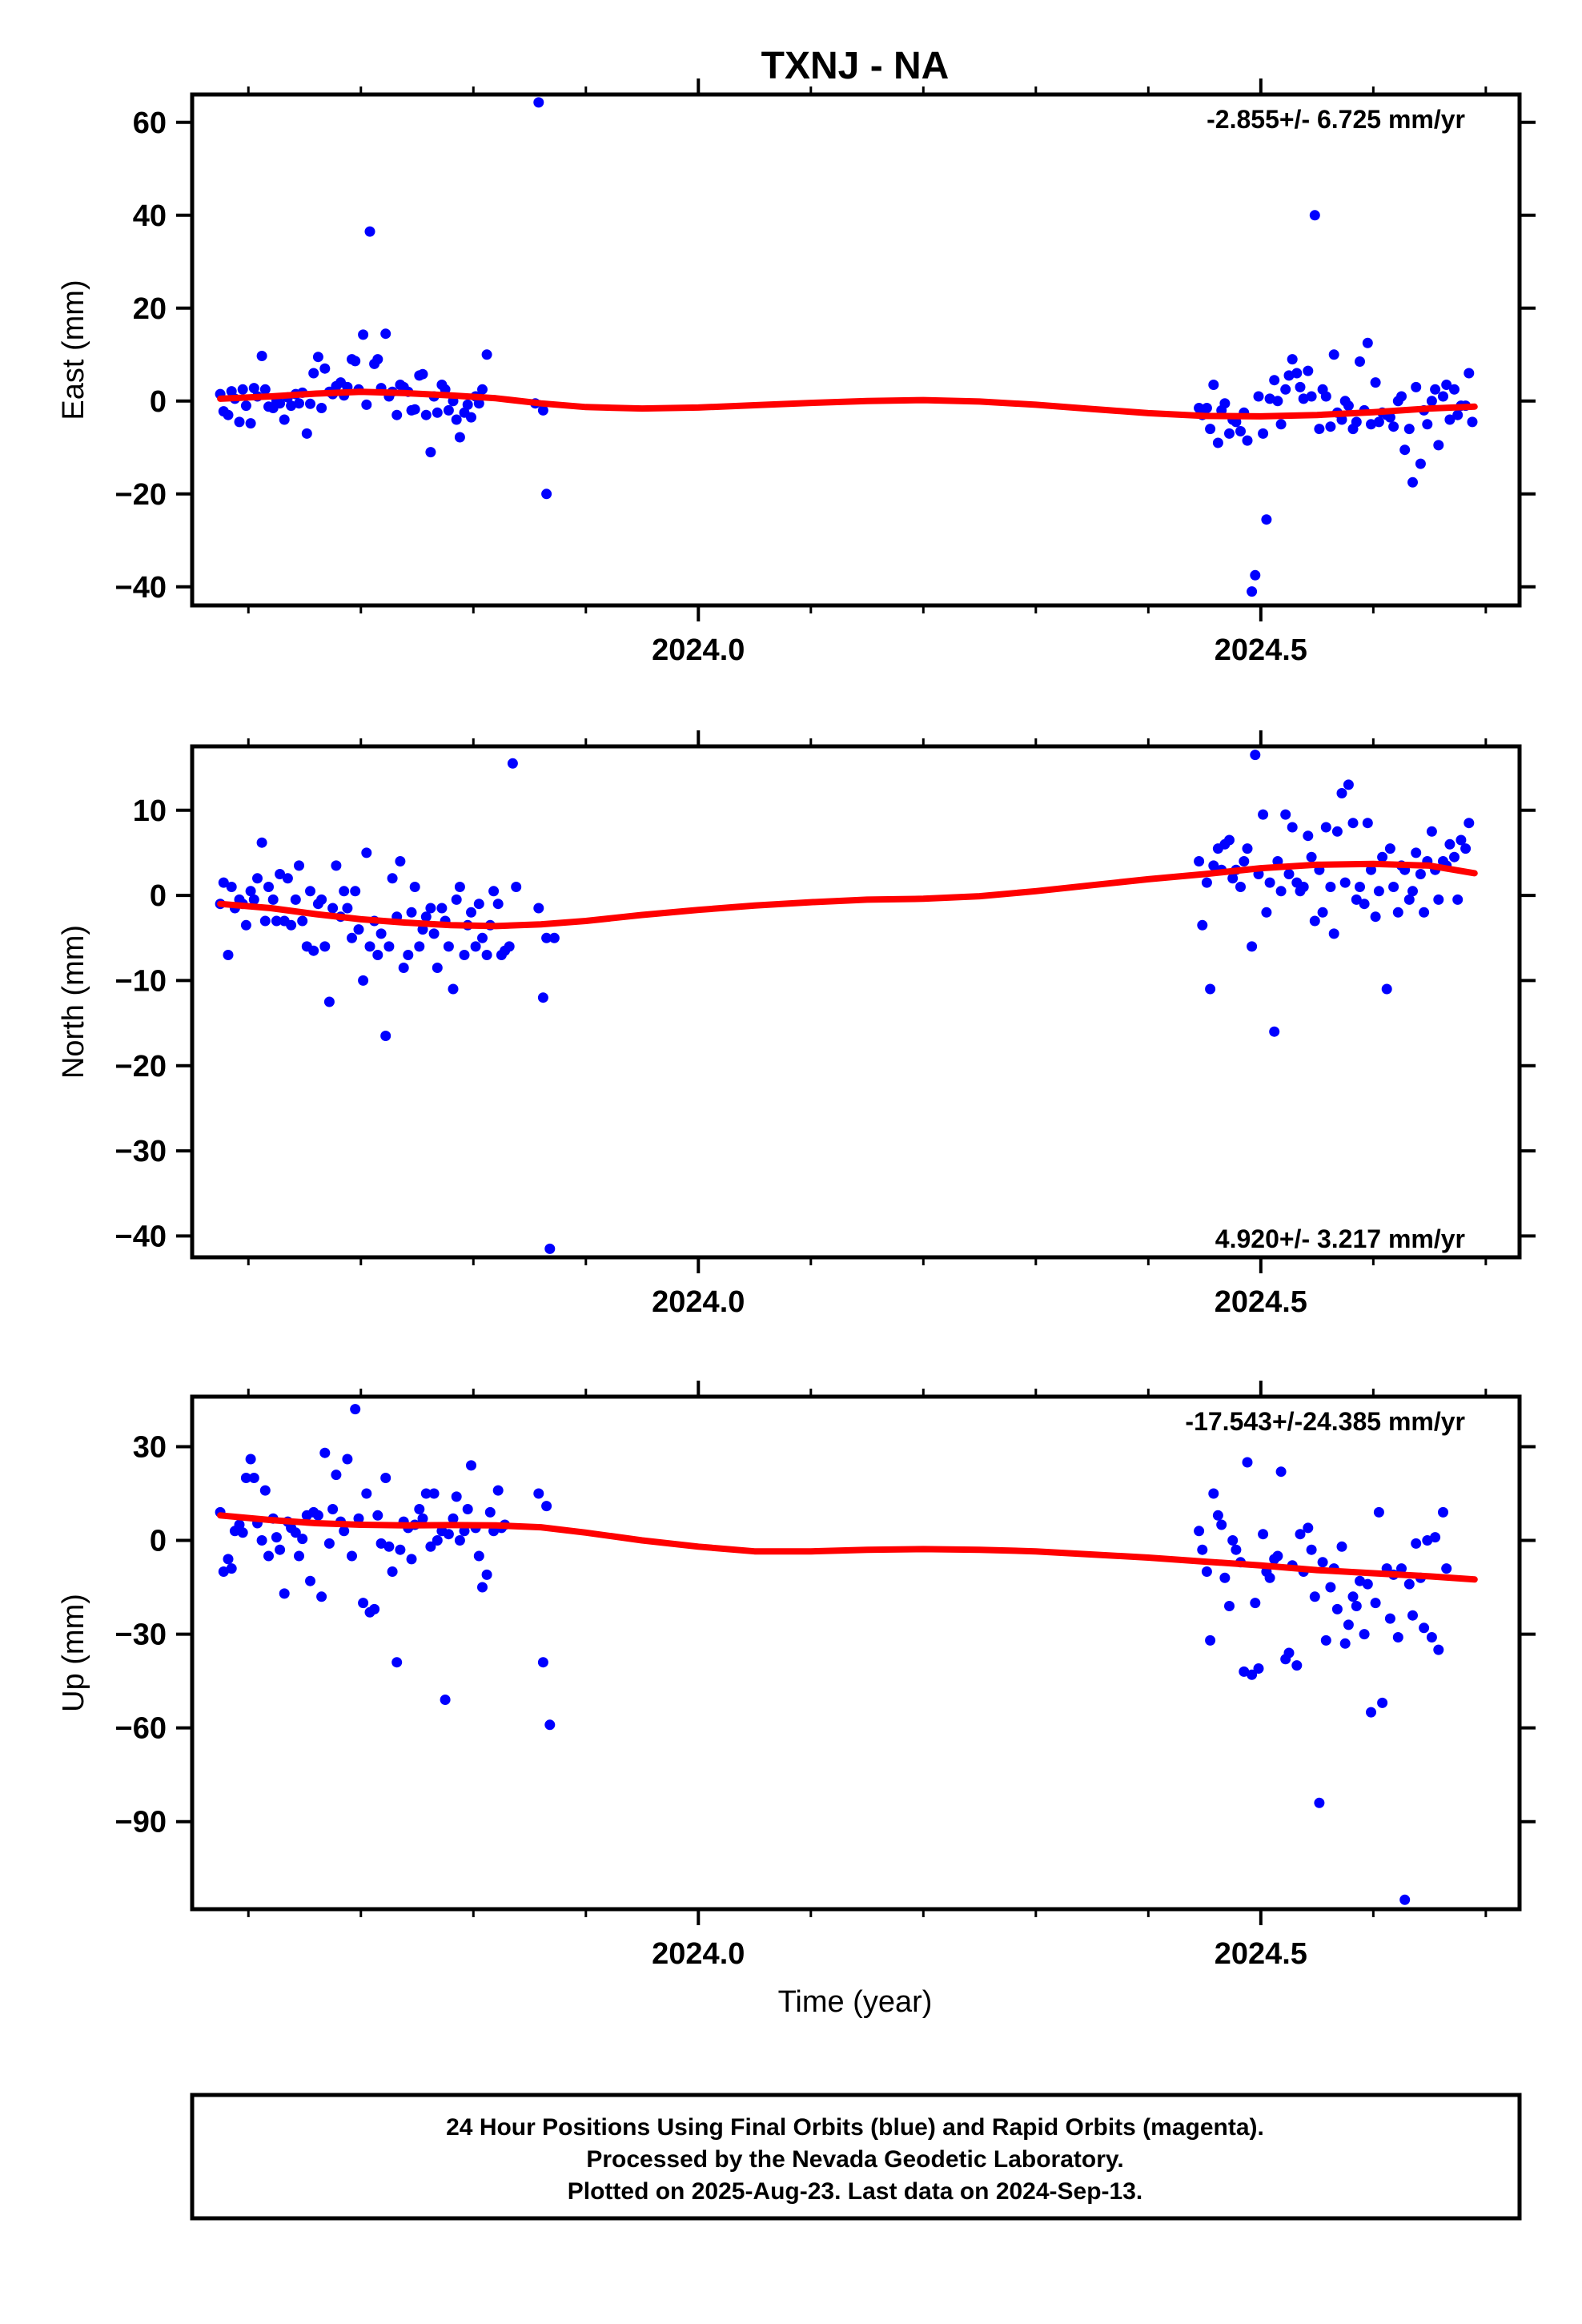  I want to click on y-tick-label: −20, so click(141, 495).